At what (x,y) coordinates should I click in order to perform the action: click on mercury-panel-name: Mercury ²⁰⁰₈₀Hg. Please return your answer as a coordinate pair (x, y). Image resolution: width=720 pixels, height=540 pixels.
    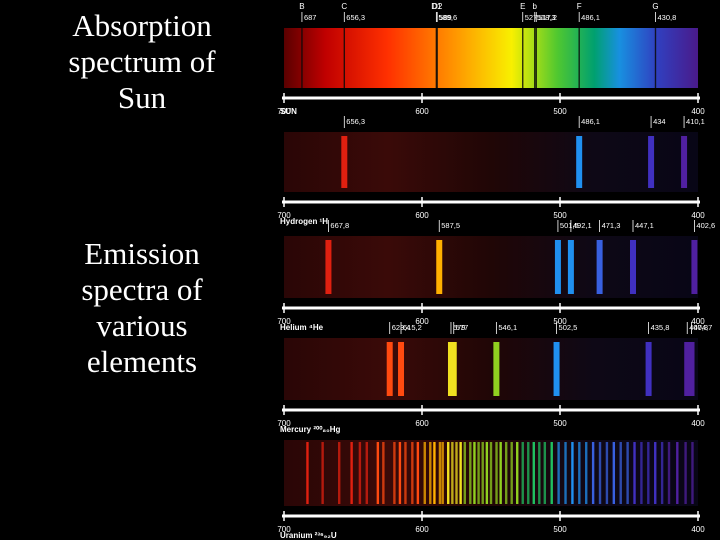
    Looking at the image, I should click on (310, 429).